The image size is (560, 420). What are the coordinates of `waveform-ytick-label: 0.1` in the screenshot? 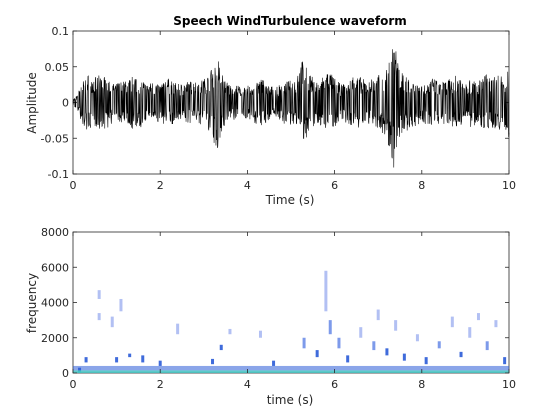 It's located at (61, 31).